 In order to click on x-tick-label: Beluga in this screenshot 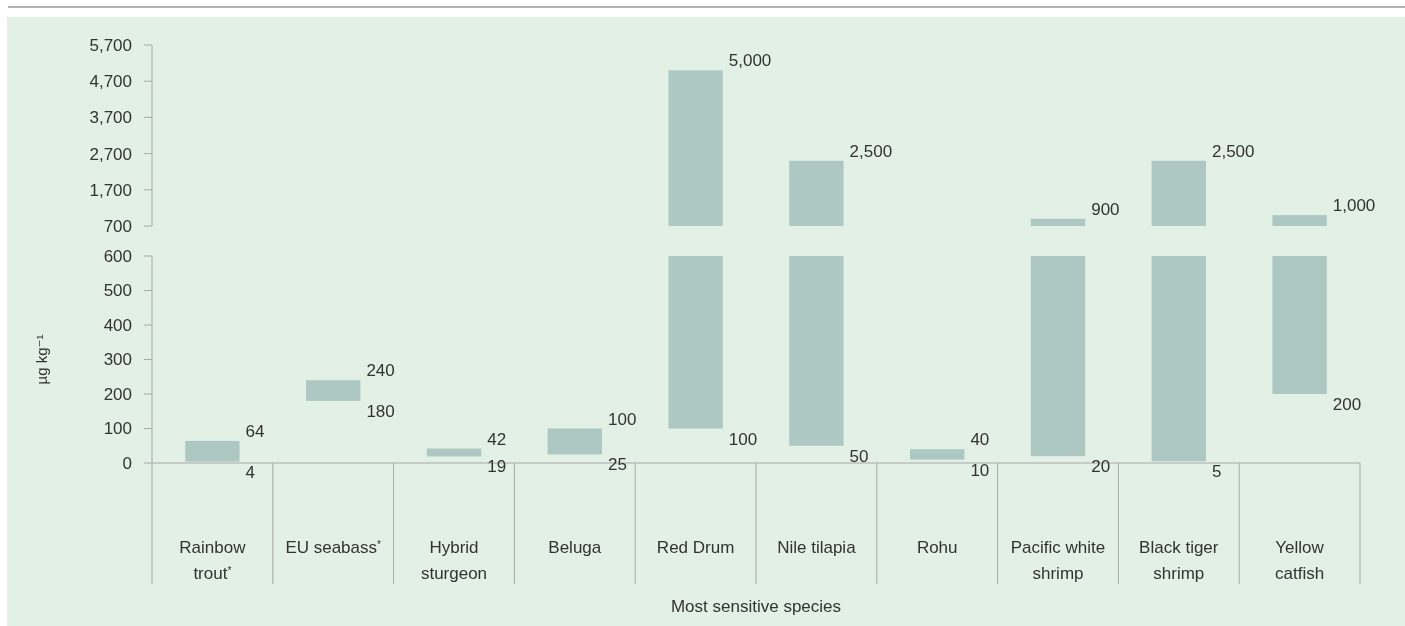, I will do `click(575, 547)`.